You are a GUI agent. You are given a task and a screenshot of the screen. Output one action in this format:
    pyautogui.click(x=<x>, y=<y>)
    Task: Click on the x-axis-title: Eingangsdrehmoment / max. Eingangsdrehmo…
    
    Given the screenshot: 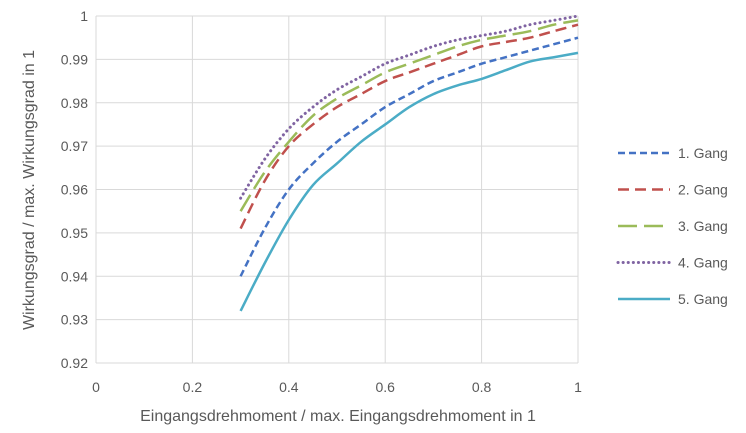 What is the action you would take?
    pyautogui.click(x=338, y=416)
    